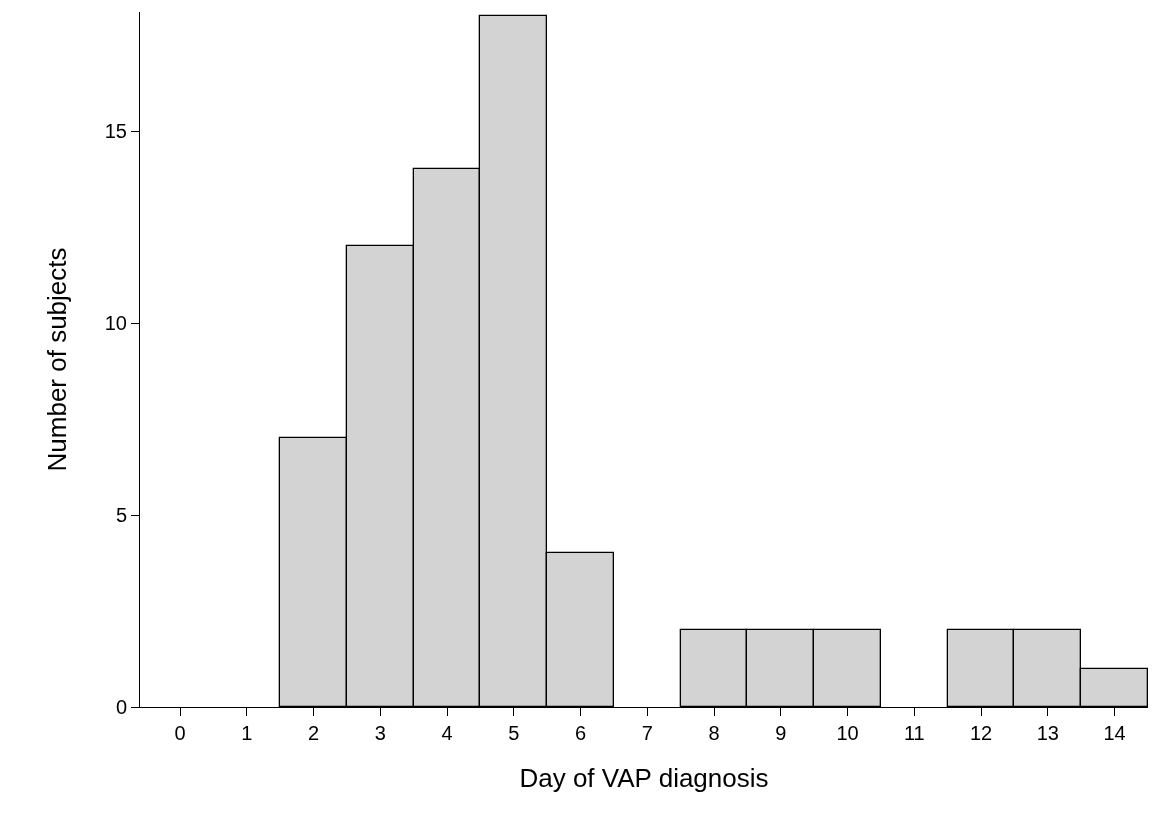 Image resolution: width=1153 pixels, height=827 pixels. What do you see at coordinates (180, 733) in the screenshot?
I see `x-tick-label: 0` at bounding box center [180, 733].